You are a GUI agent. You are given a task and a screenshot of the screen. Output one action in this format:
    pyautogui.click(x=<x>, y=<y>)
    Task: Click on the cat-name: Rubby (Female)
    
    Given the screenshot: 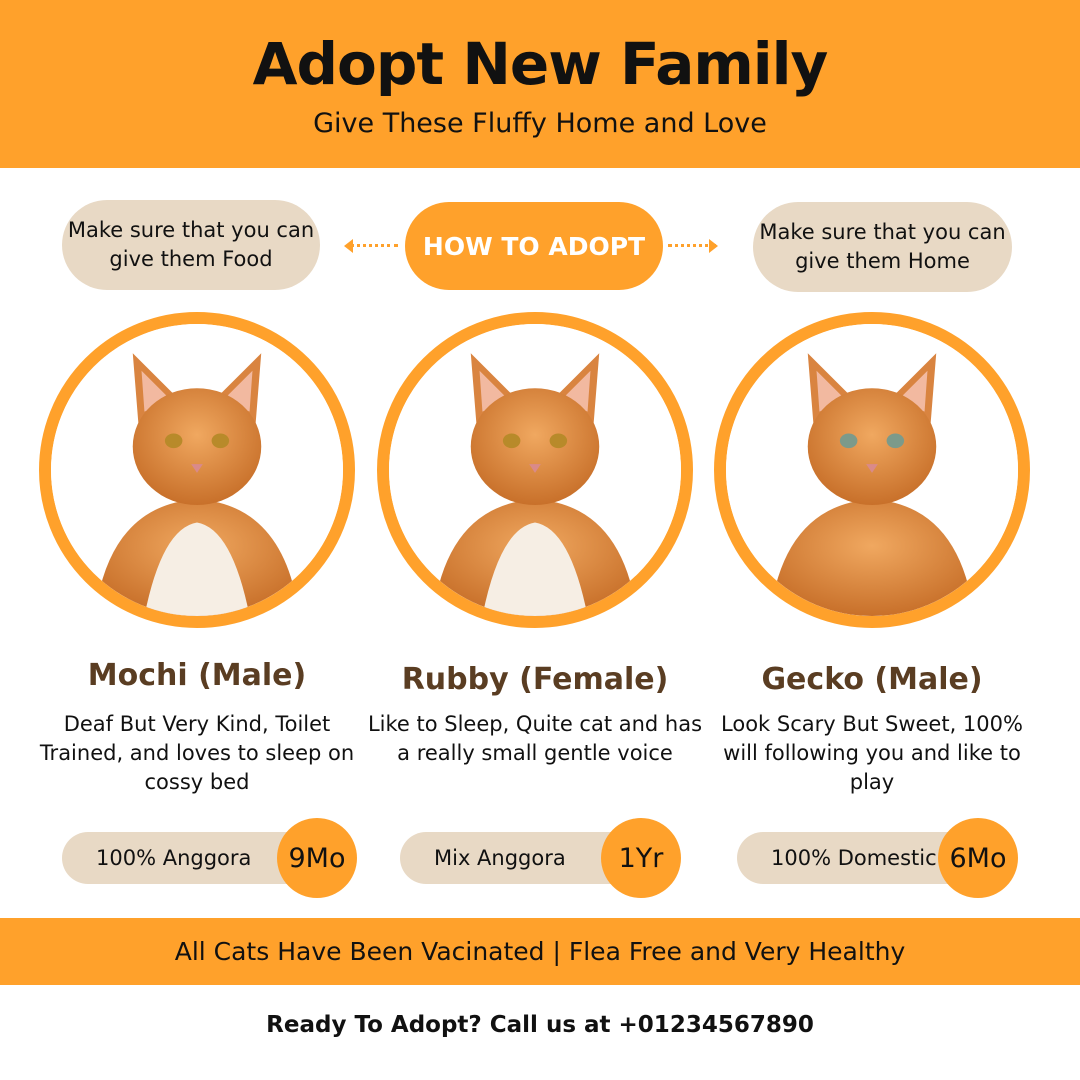 What is the action you would take?
    pyautogui.click(x=535, y=679)
    